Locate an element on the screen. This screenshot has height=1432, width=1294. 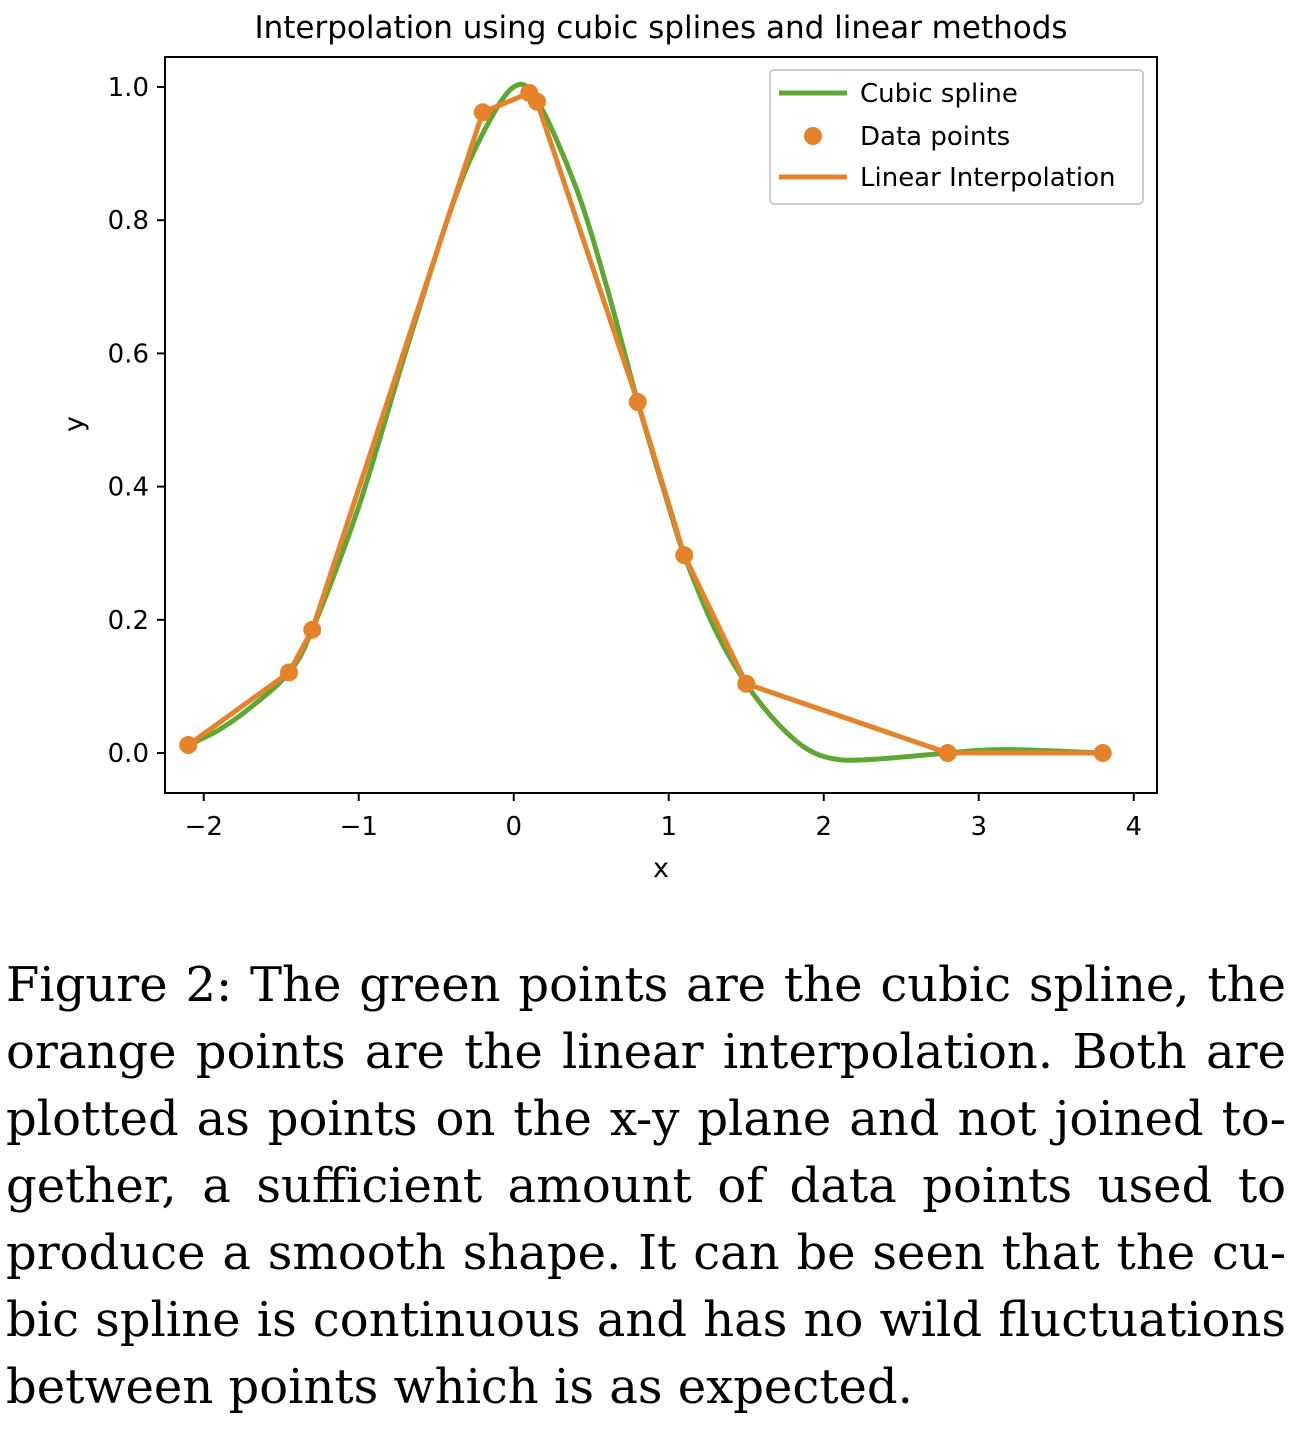
x-tick-label: −2 is located at coordinates (204, 827).